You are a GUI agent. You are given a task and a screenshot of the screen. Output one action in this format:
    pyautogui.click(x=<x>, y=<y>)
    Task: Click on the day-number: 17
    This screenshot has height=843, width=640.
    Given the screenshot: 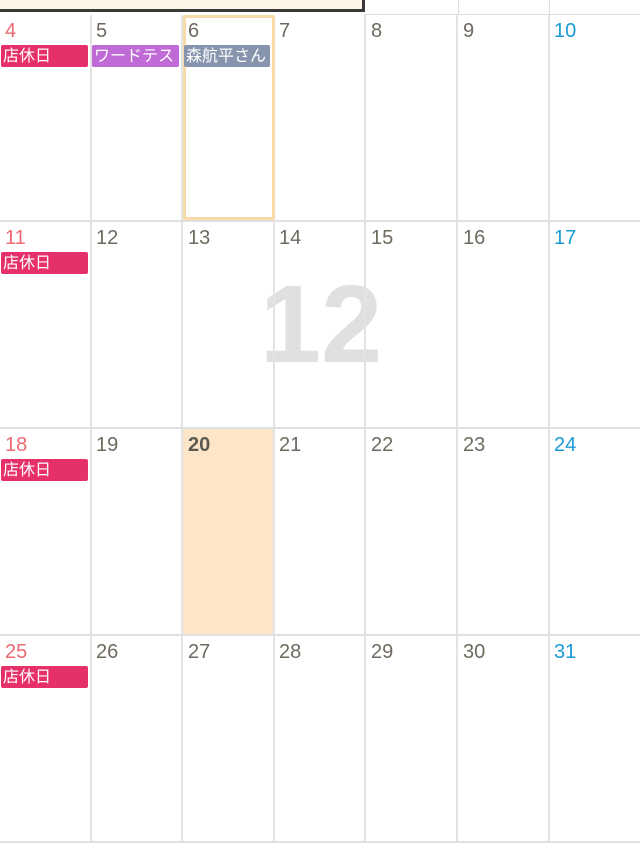 What is the action you would take?
    pyautogui.click(x=565, y=238)
    